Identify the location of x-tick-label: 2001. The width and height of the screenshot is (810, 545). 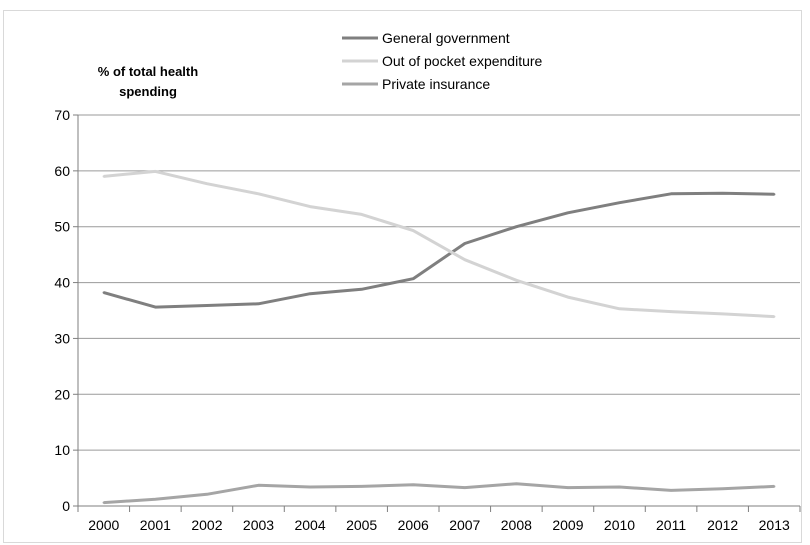
(155, 525).